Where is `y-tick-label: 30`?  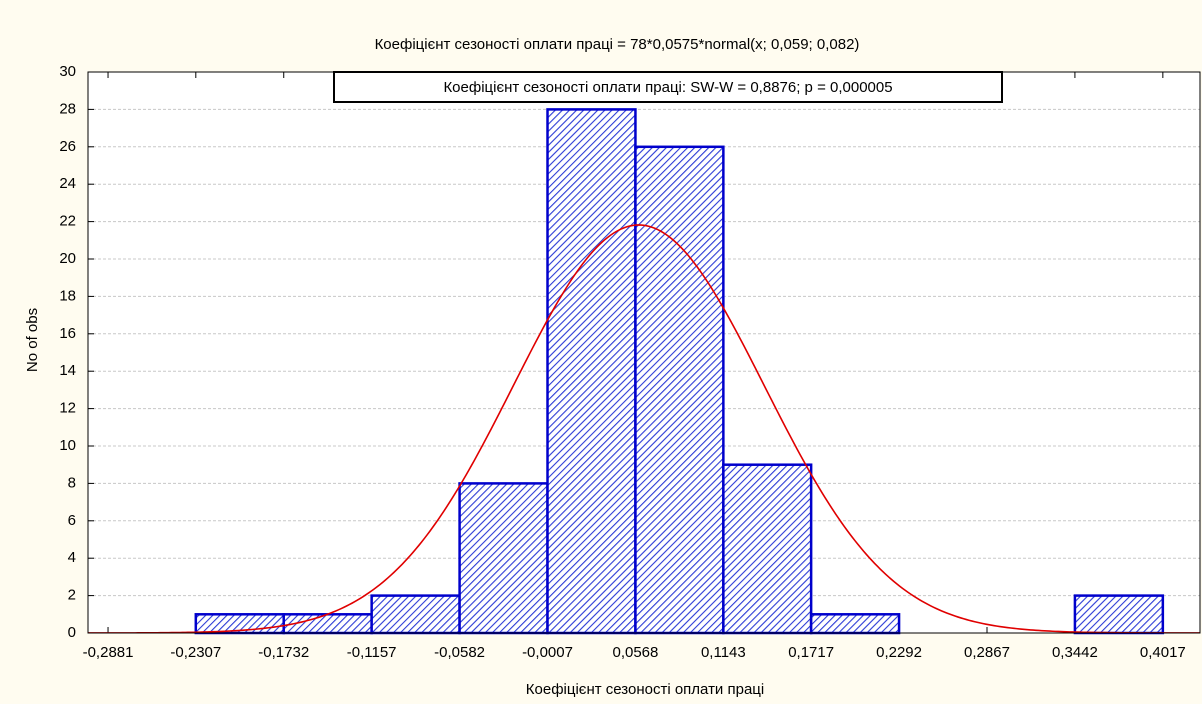
y-tick-label: 30 is located at coordinates (67, 71).